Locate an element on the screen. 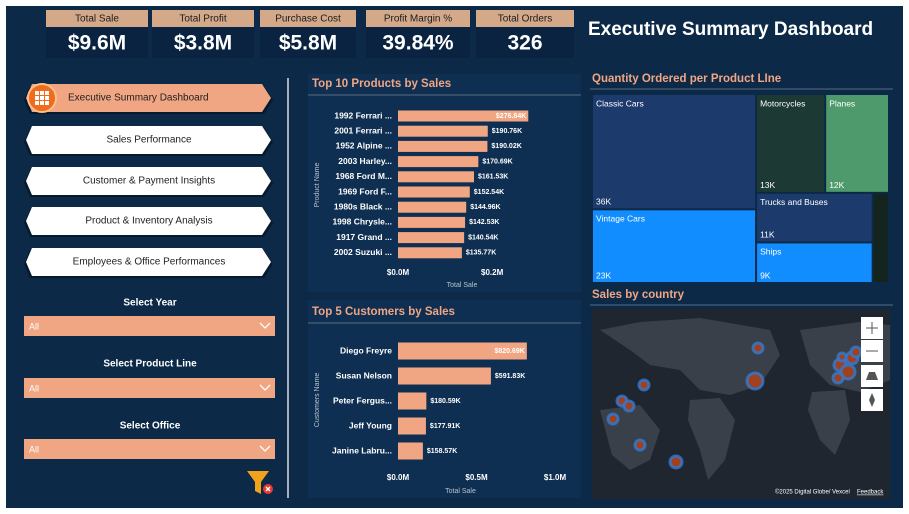 This screenshot has height=514, width=909. kpi-label: Total Sale is located at coordinates (97, 19).